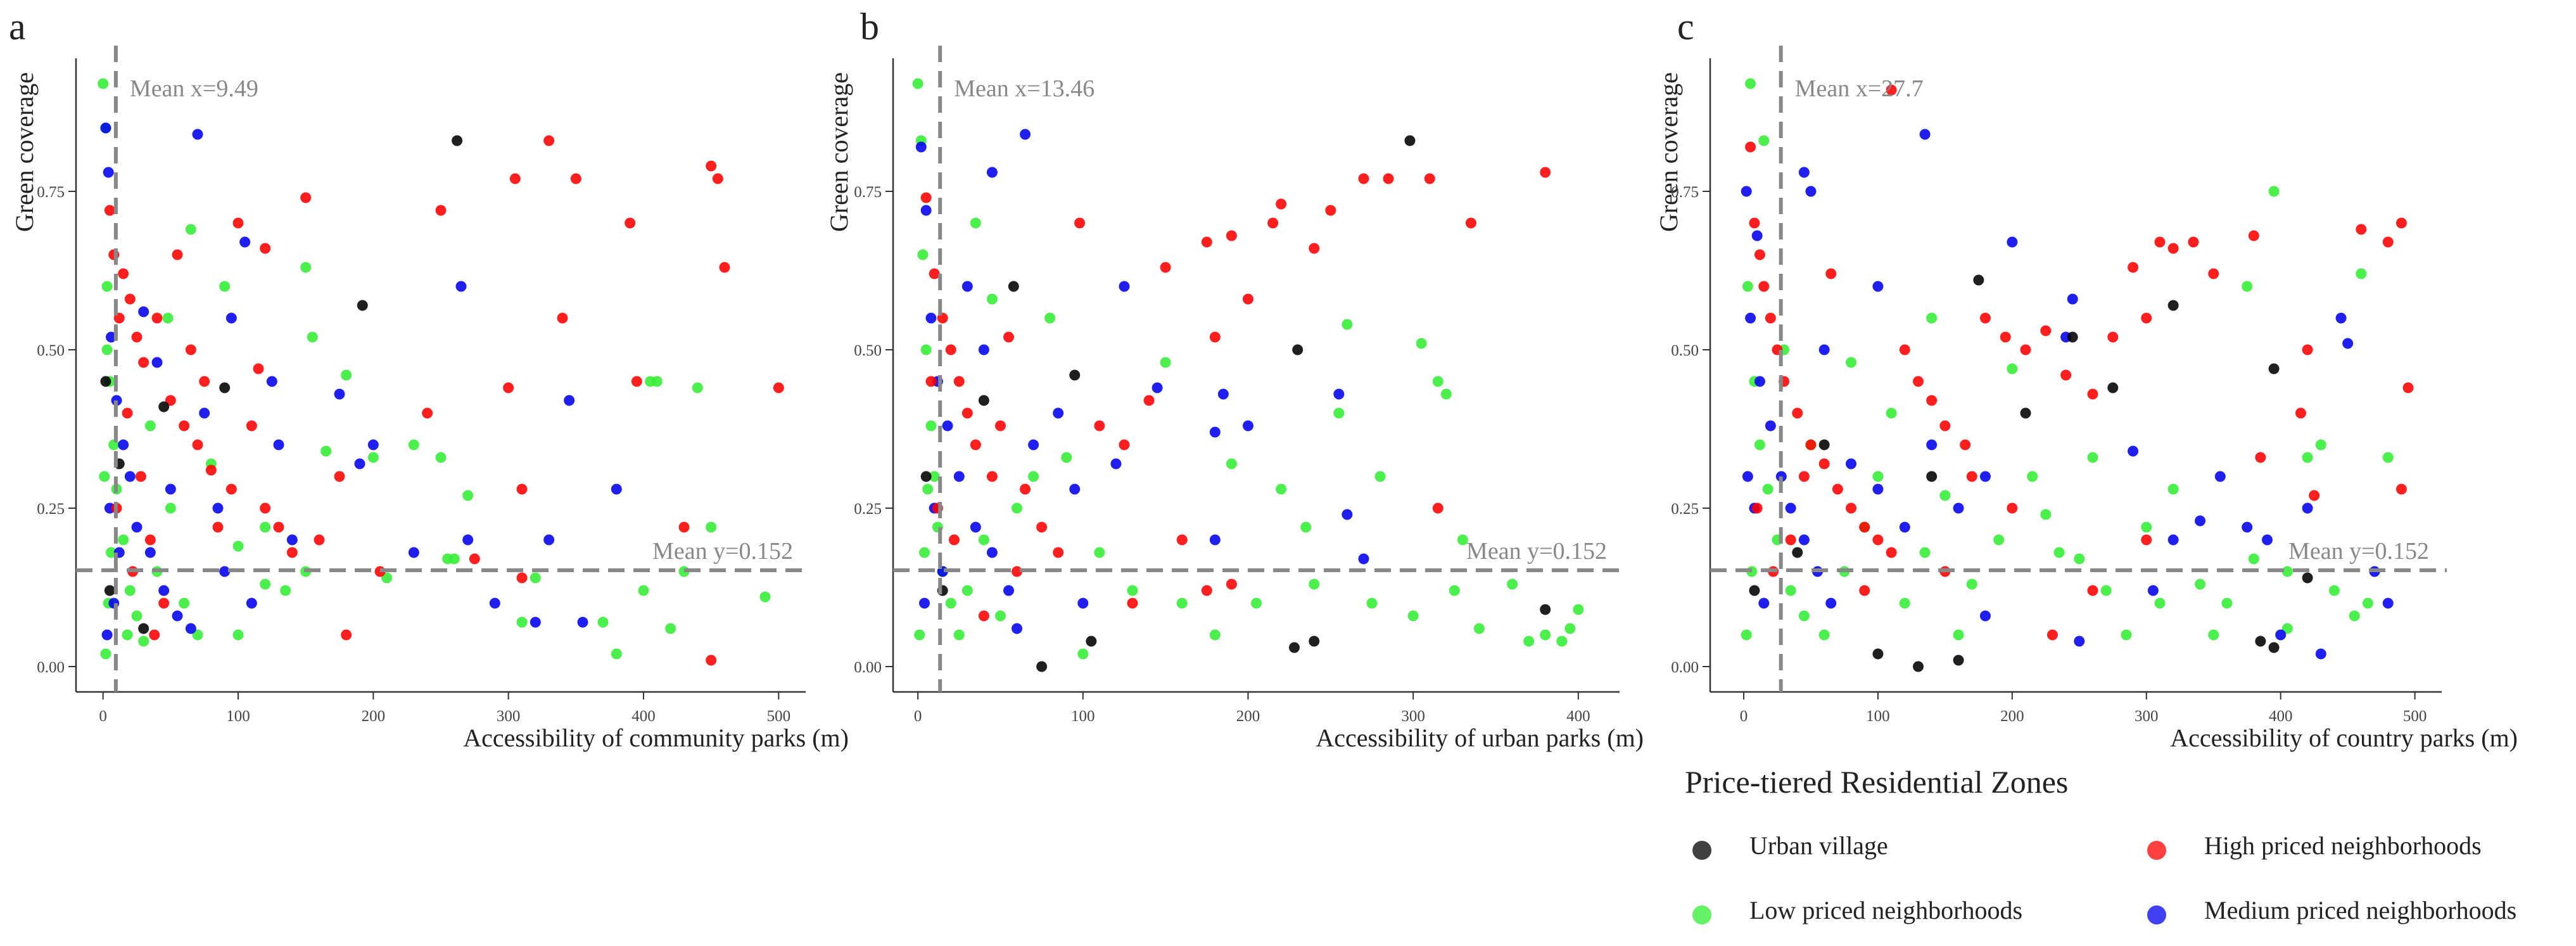 The height and width of the screenshot is (946, 2576). What do you see at coordinates (1685, 350) in the screenshot?
I see `y-tick-label: 0.50` at bounding box center [1685, 350].